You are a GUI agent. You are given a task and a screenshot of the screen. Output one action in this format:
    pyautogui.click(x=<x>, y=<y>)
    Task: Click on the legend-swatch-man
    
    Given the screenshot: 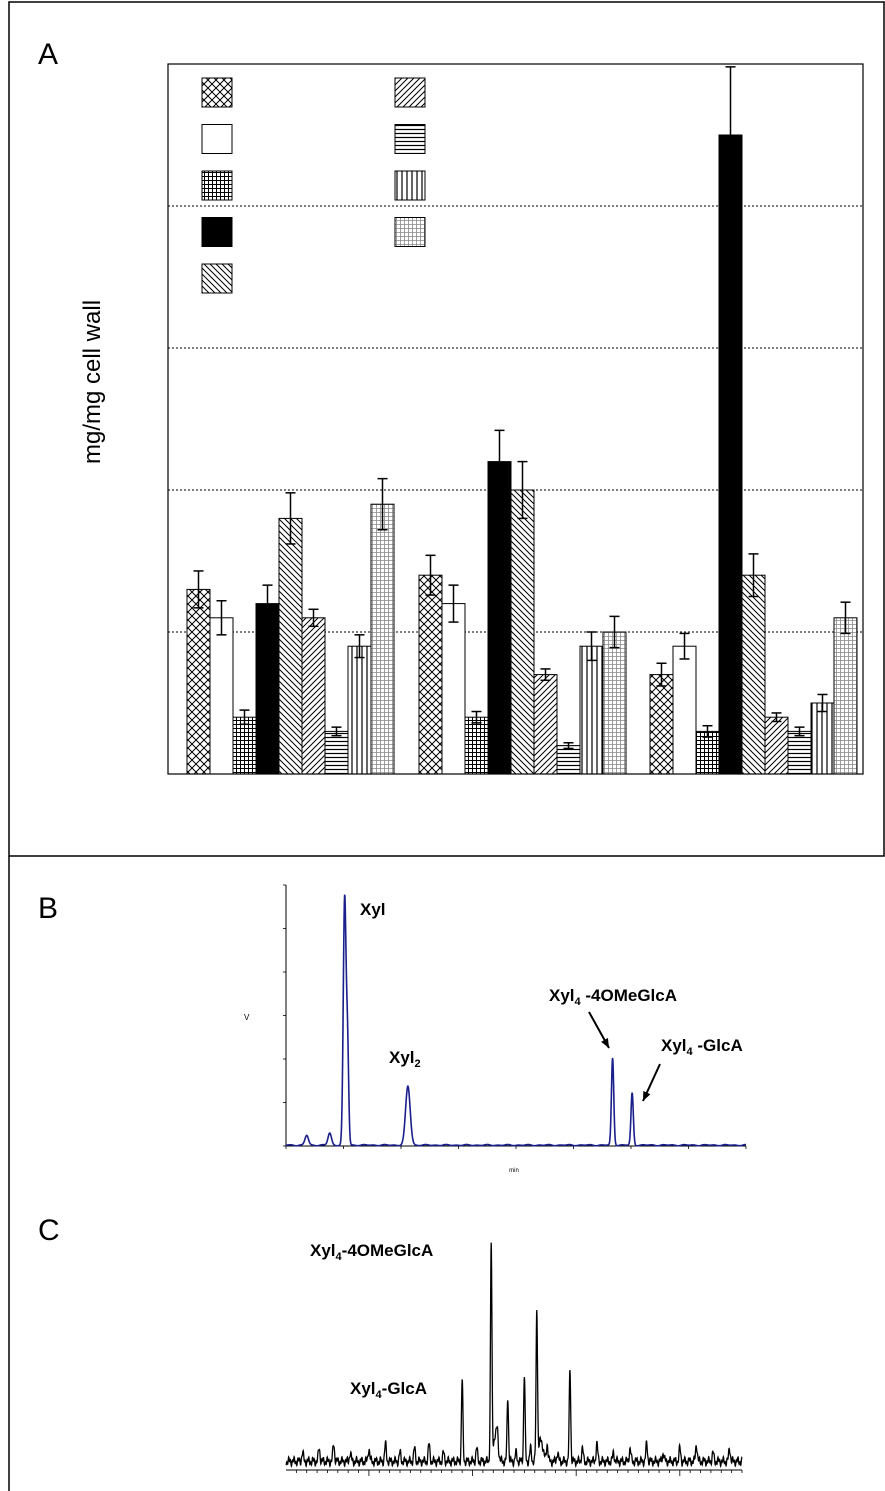 What is the action you would take?
    pyautogui.click(x=410, y=139)
    